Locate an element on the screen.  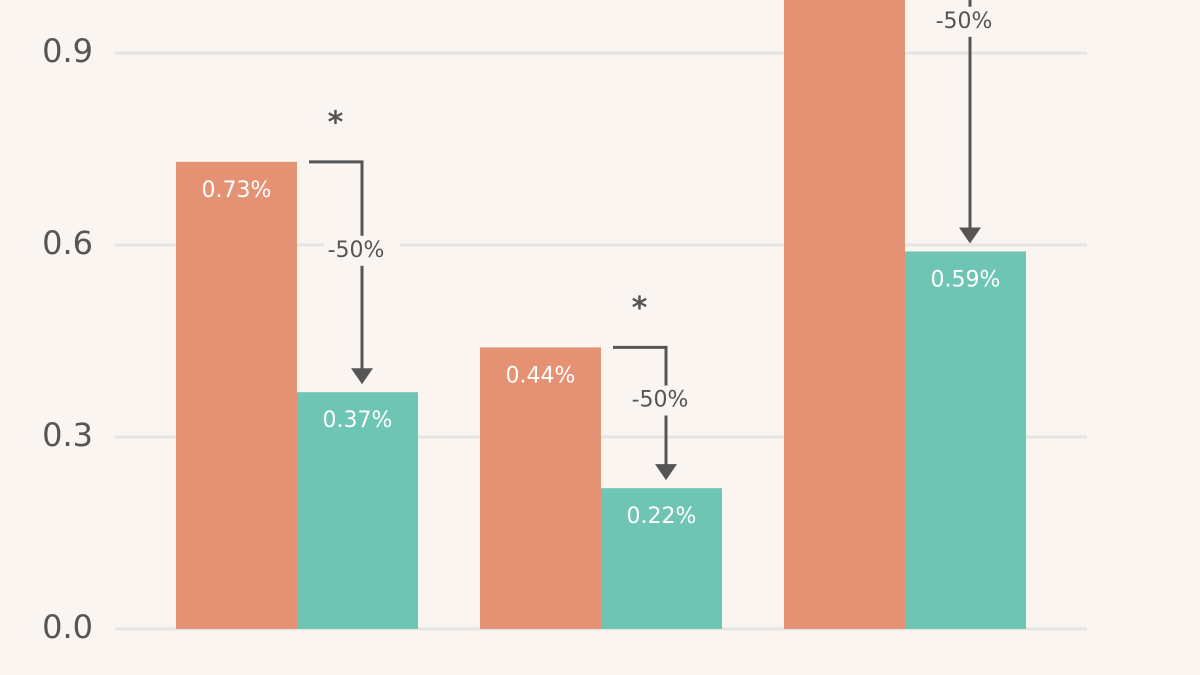
y-tick-label: 0.6 is located at coordinates (67, 243).